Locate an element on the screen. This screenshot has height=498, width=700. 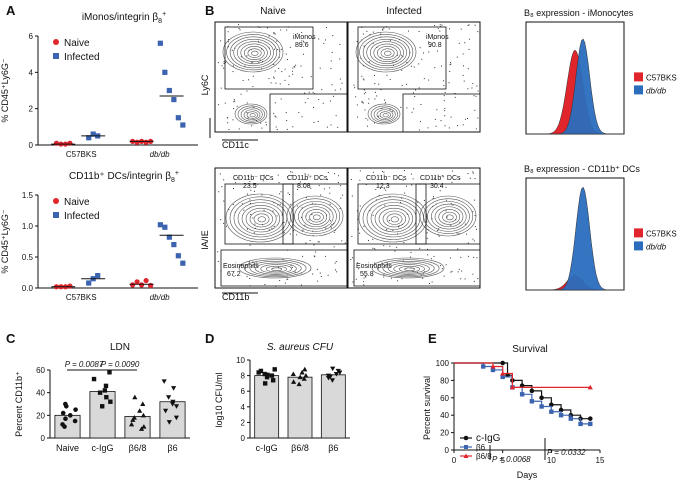
y-tick-label: 2 is located at coordinates (31, 109).